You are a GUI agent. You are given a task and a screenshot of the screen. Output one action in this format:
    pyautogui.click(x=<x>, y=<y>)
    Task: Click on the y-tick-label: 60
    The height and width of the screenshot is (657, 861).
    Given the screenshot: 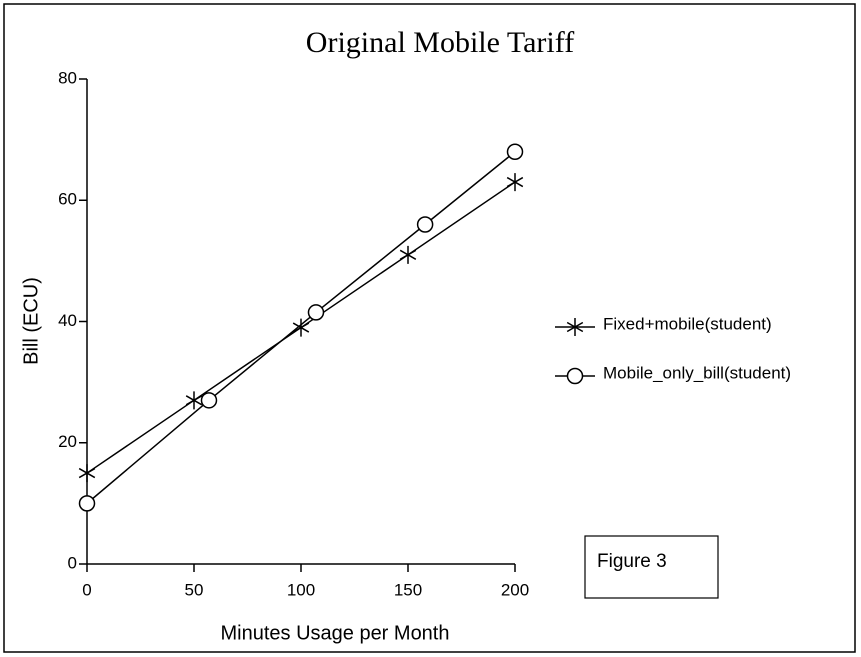 What is the action you would take?
    pyautogui.click(x=67, y=199)
    